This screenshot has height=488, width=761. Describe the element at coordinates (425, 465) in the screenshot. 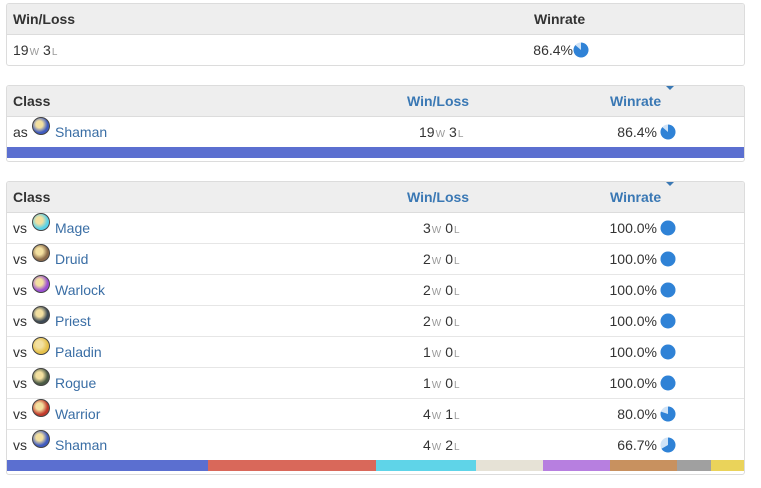

I see `bar-segment-mage` at that location.